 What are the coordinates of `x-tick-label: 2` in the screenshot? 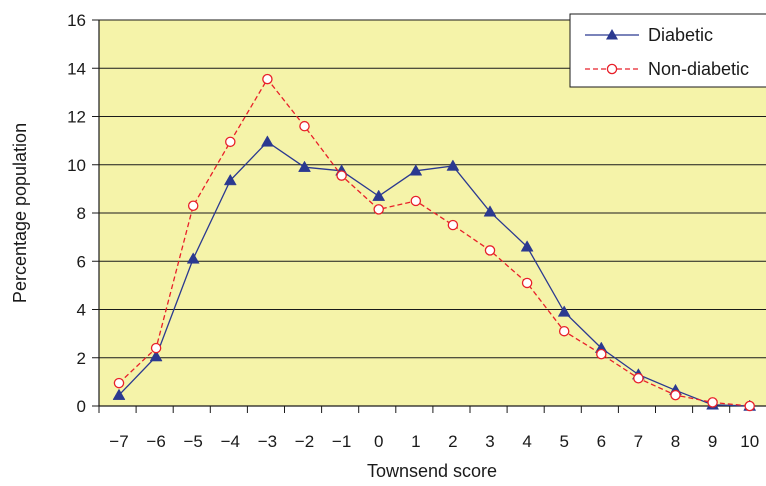 It's located at (452, 441).